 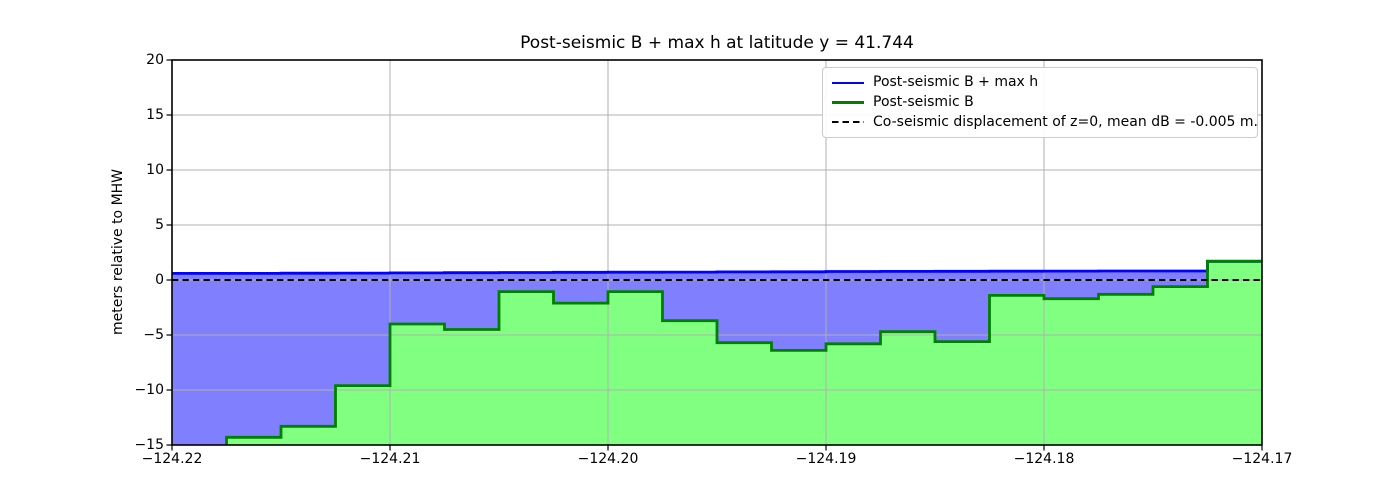 What do you see at coordinates (717, 267) in the screenshot?
I see `post-seismic-b-plus-maxh-line` at bounding box center [717, 267].